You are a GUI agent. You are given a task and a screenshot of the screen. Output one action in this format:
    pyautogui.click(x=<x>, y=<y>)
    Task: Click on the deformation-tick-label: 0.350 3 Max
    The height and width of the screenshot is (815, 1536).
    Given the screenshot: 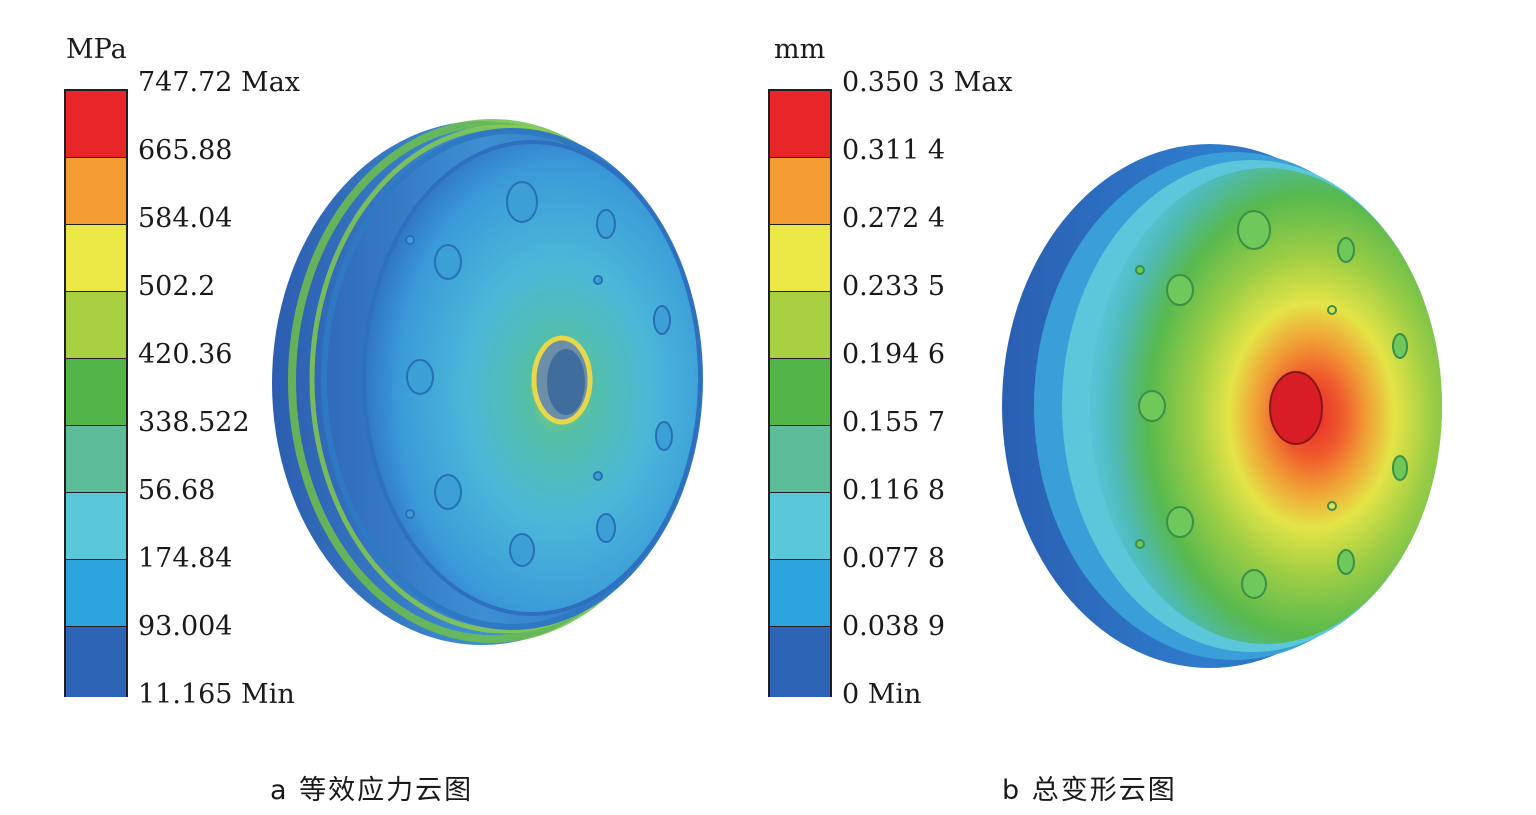 What is the action you would take?
    pyautogui.click(x=927, y=82)
    